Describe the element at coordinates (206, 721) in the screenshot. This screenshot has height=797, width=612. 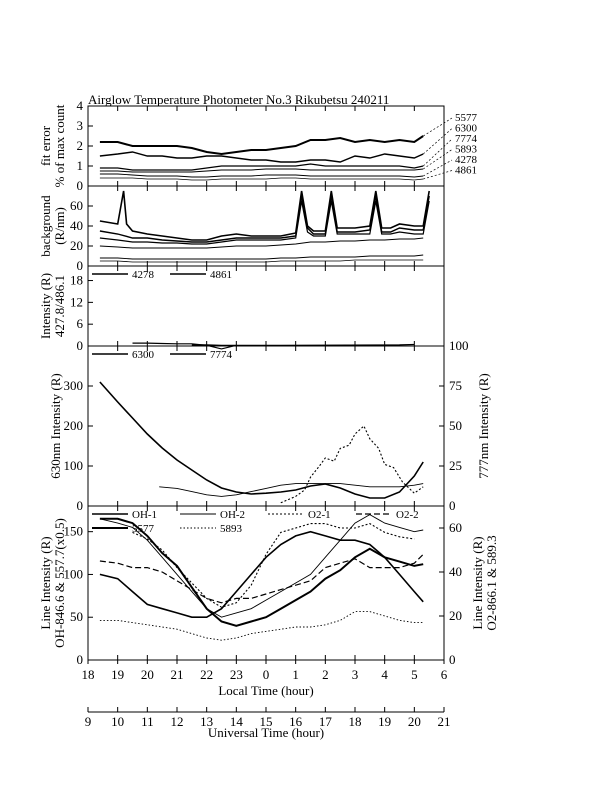
I see `ut-tick-label: 13` at that location.